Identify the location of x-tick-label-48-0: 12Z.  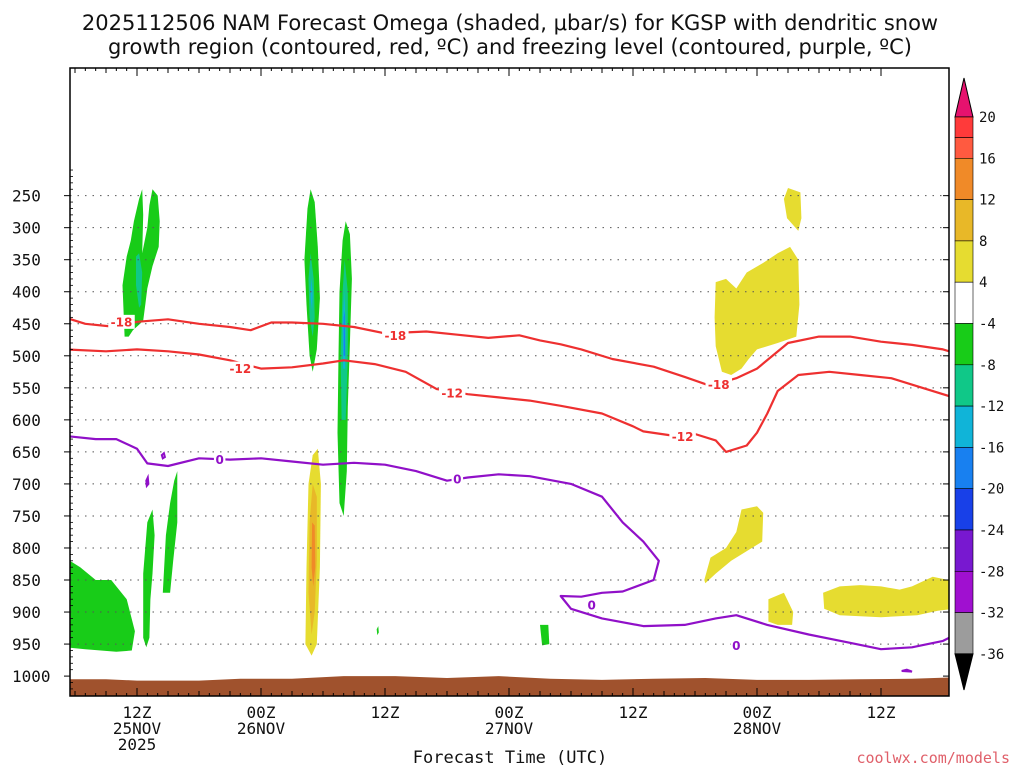
(633, 712).